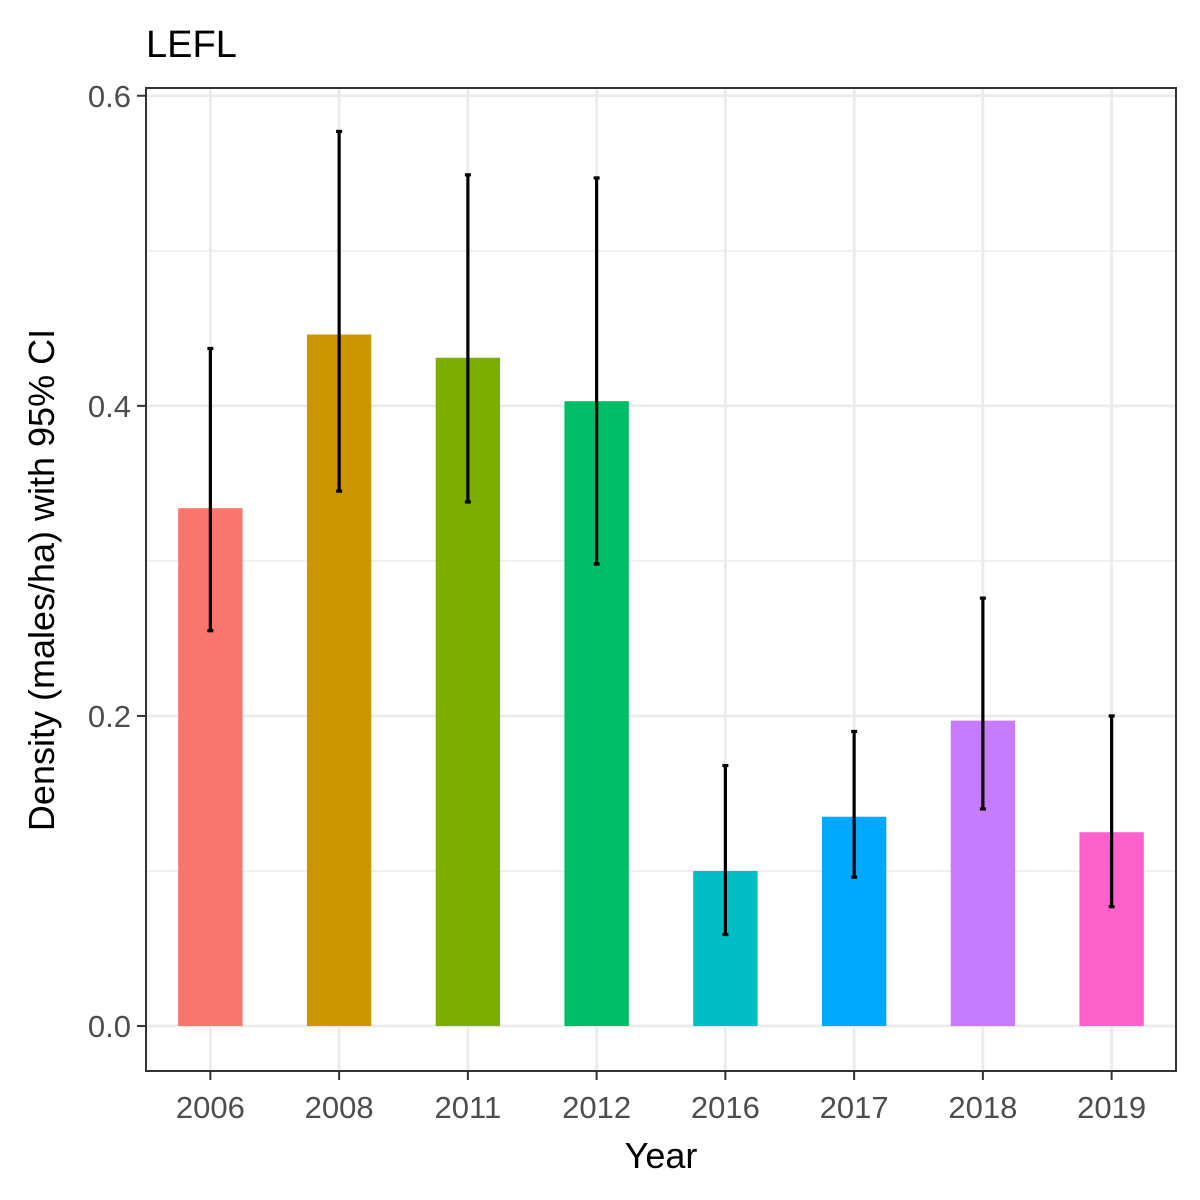 The height and width of the screenshot is (1200, 1200). What do you see at coordinates (210, 489) in the screenshot?
I see `error-bar-2006` at bounding box center [210, 489].